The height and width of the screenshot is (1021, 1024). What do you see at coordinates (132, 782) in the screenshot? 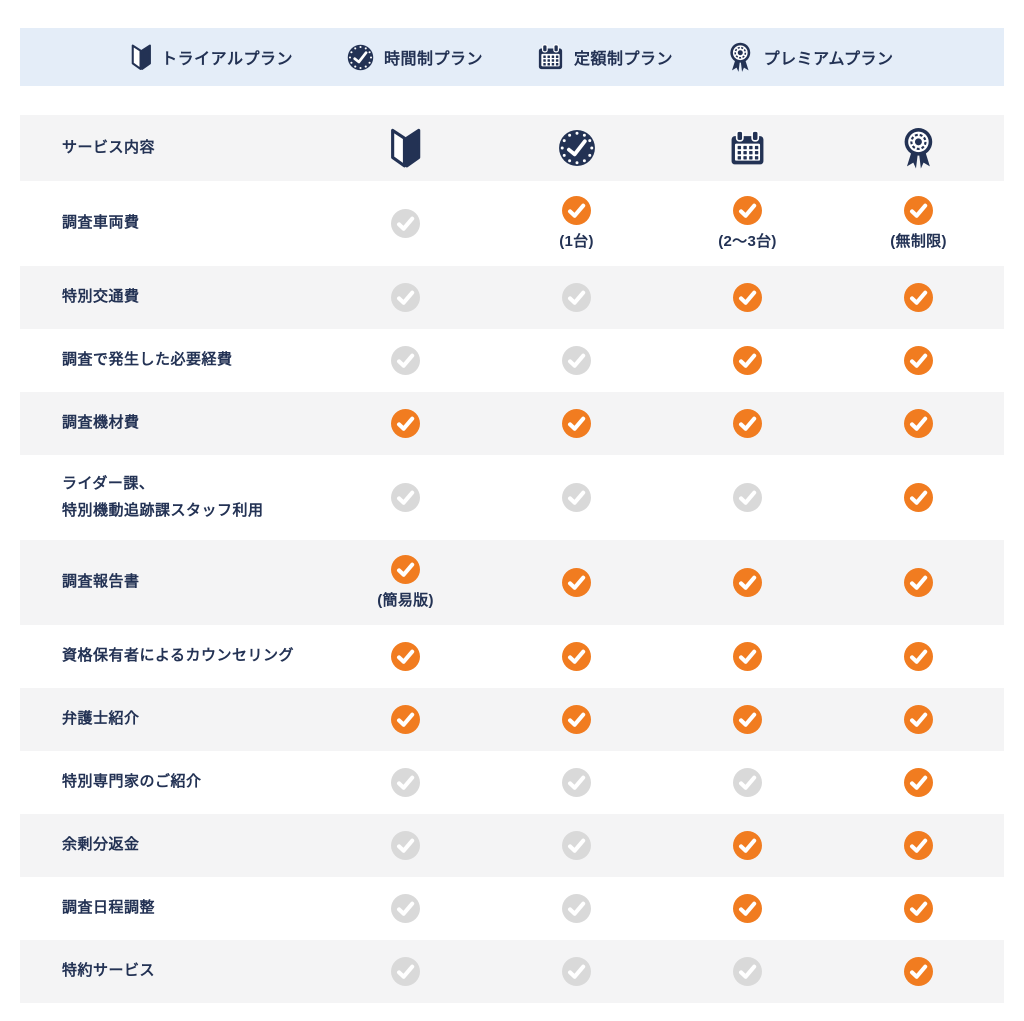
I see `row-label: 特別専門家のご紹介` at bounding box center [132, 782].